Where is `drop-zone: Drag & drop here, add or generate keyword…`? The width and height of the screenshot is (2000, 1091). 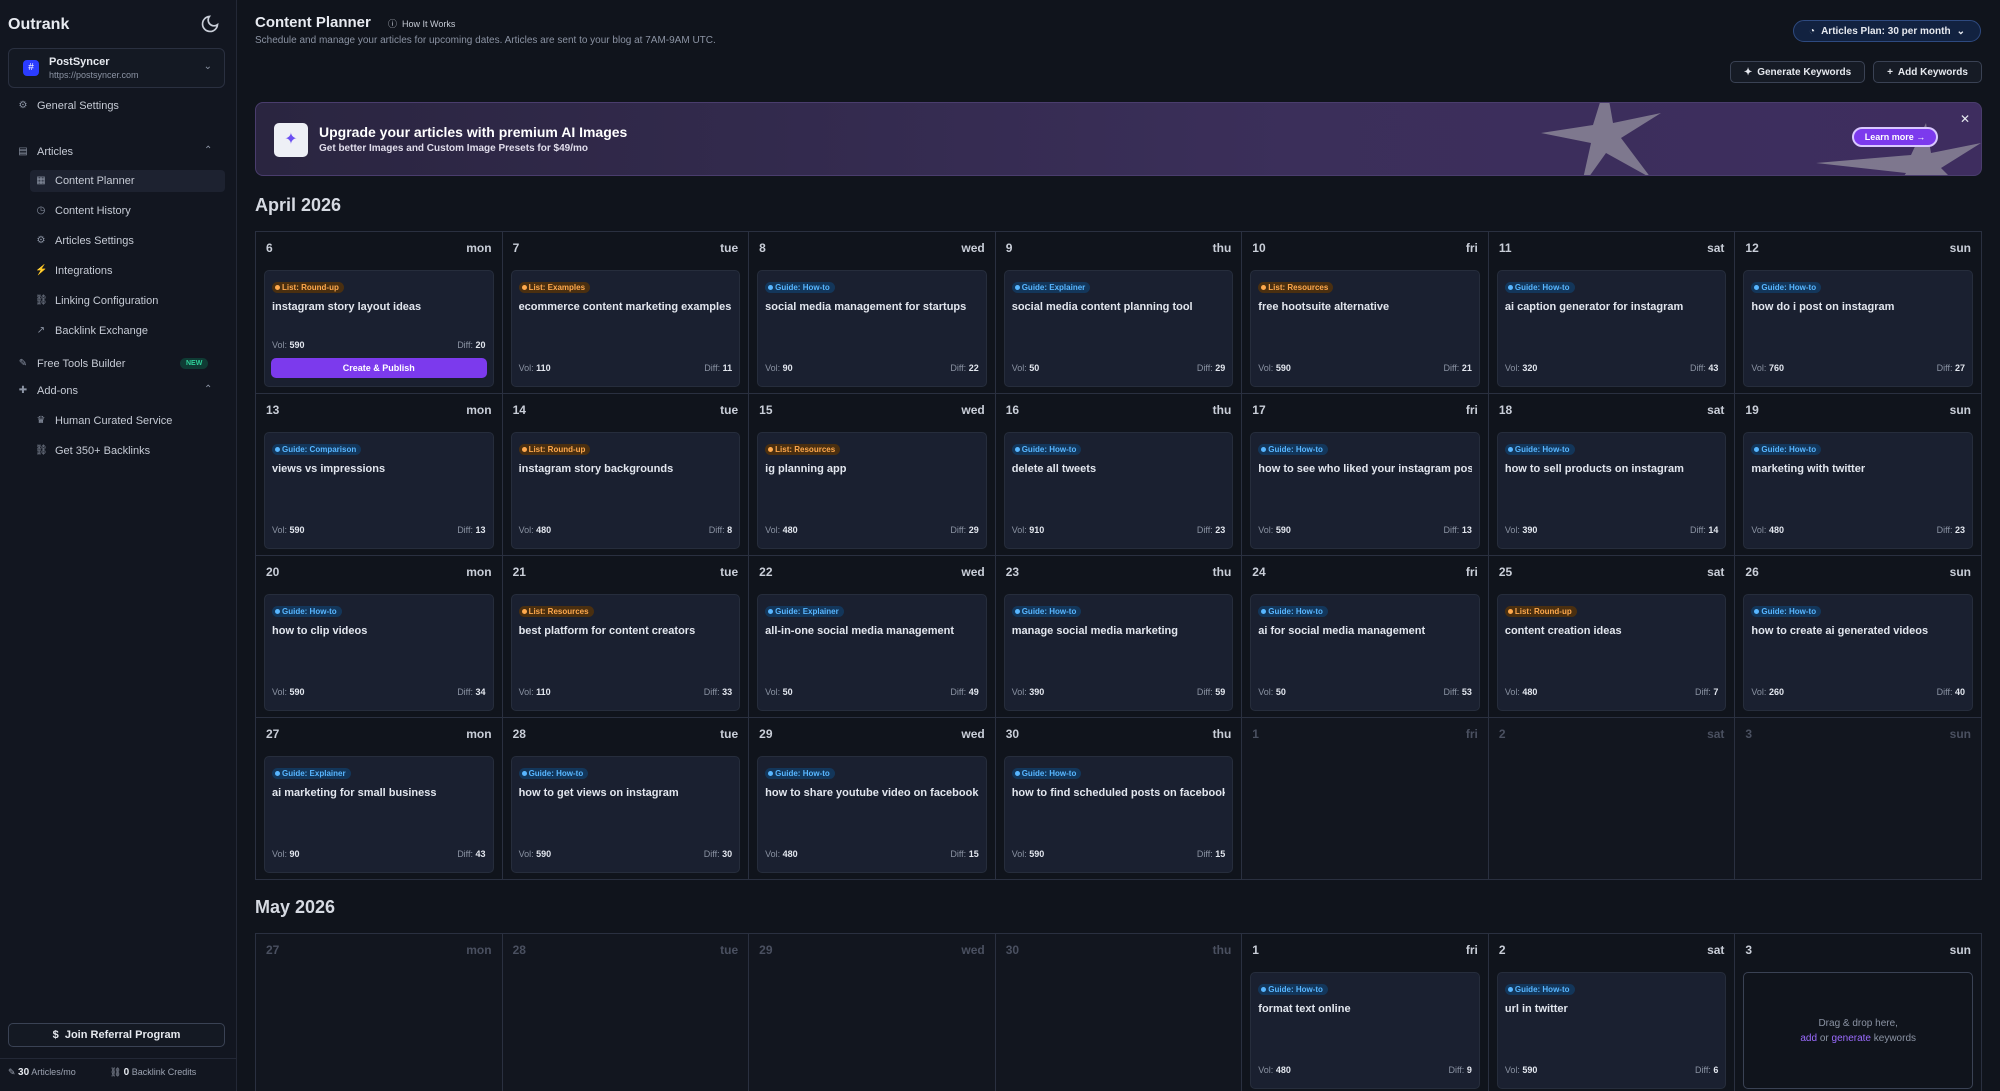 drop-zone: Drag & drop here, add or generate keyword… is located at coordinates (1858, 1030).